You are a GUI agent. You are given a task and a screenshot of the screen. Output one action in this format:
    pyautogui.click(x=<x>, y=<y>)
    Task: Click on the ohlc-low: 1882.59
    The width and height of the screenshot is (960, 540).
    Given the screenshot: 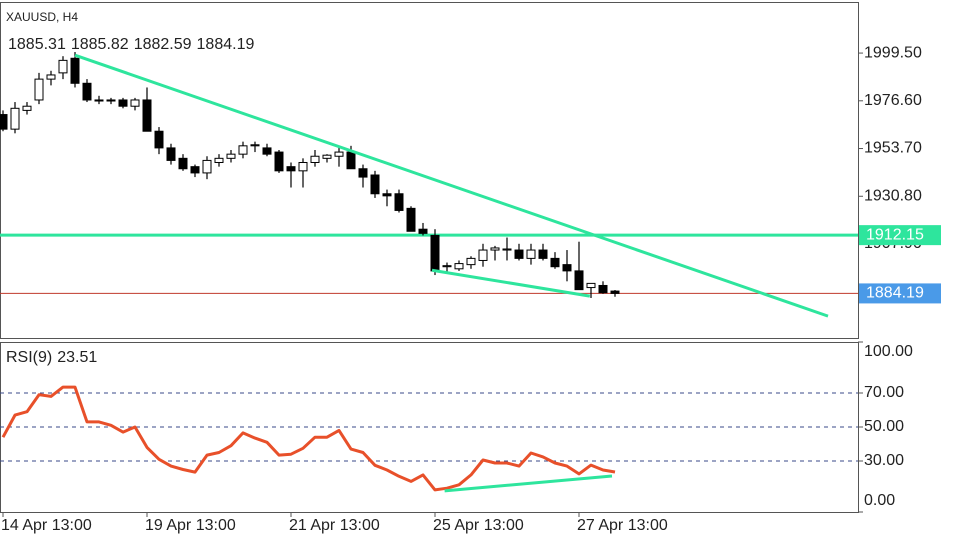 What is the action you would take?
    pyautogui.click(x=163, y=44)
    